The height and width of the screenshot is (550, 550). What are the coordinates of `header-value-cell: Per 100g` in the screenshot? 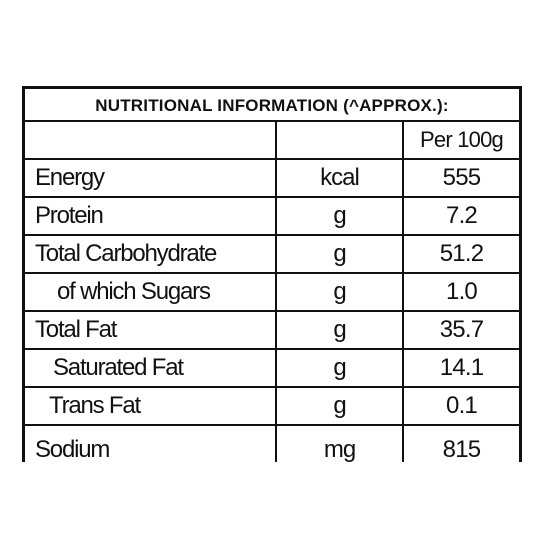 It's located at (462, 139).